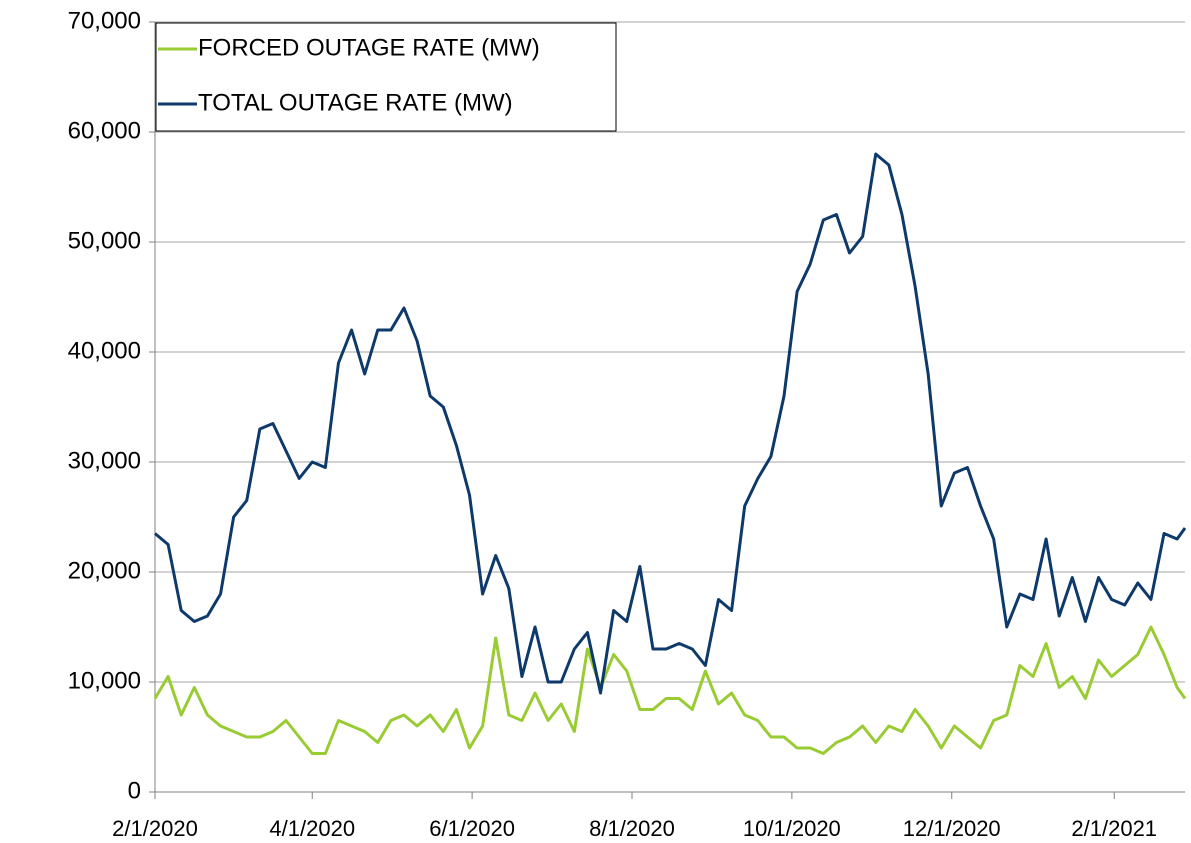 This screenshot has height=843, width=1191. I want to click on legend-box, so click(386, 77).